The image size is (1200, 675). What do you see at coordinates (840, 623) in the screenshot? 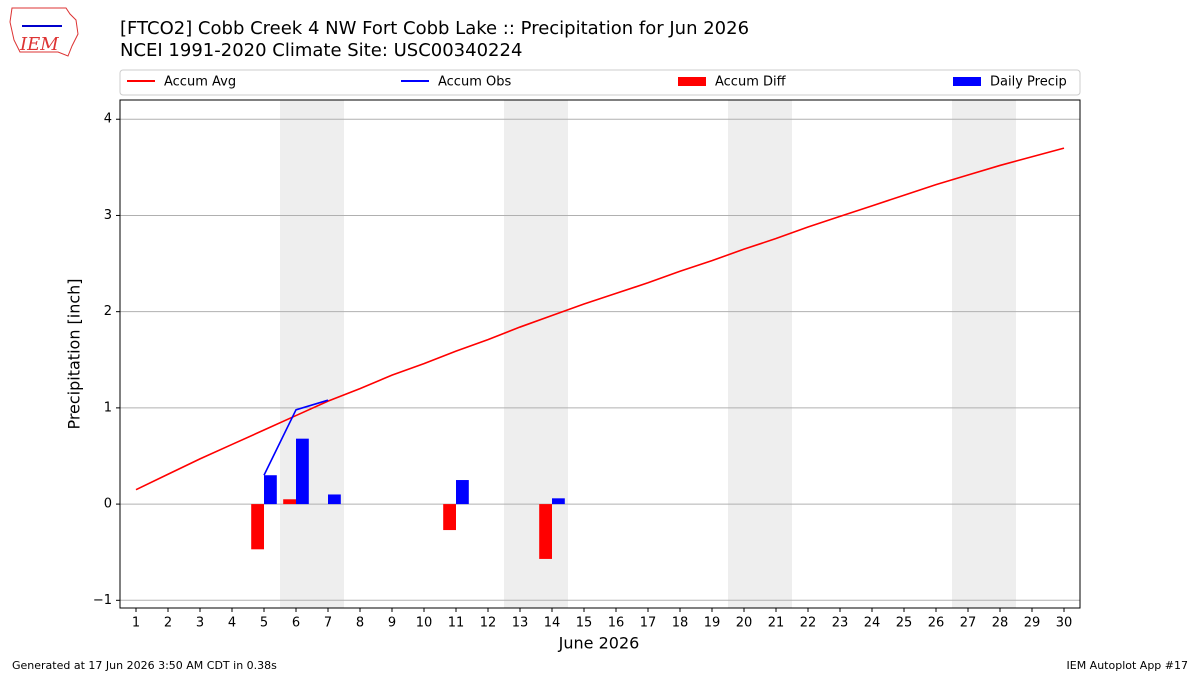
I see `x-tick-label: 23` at bounding box center [840, 623].